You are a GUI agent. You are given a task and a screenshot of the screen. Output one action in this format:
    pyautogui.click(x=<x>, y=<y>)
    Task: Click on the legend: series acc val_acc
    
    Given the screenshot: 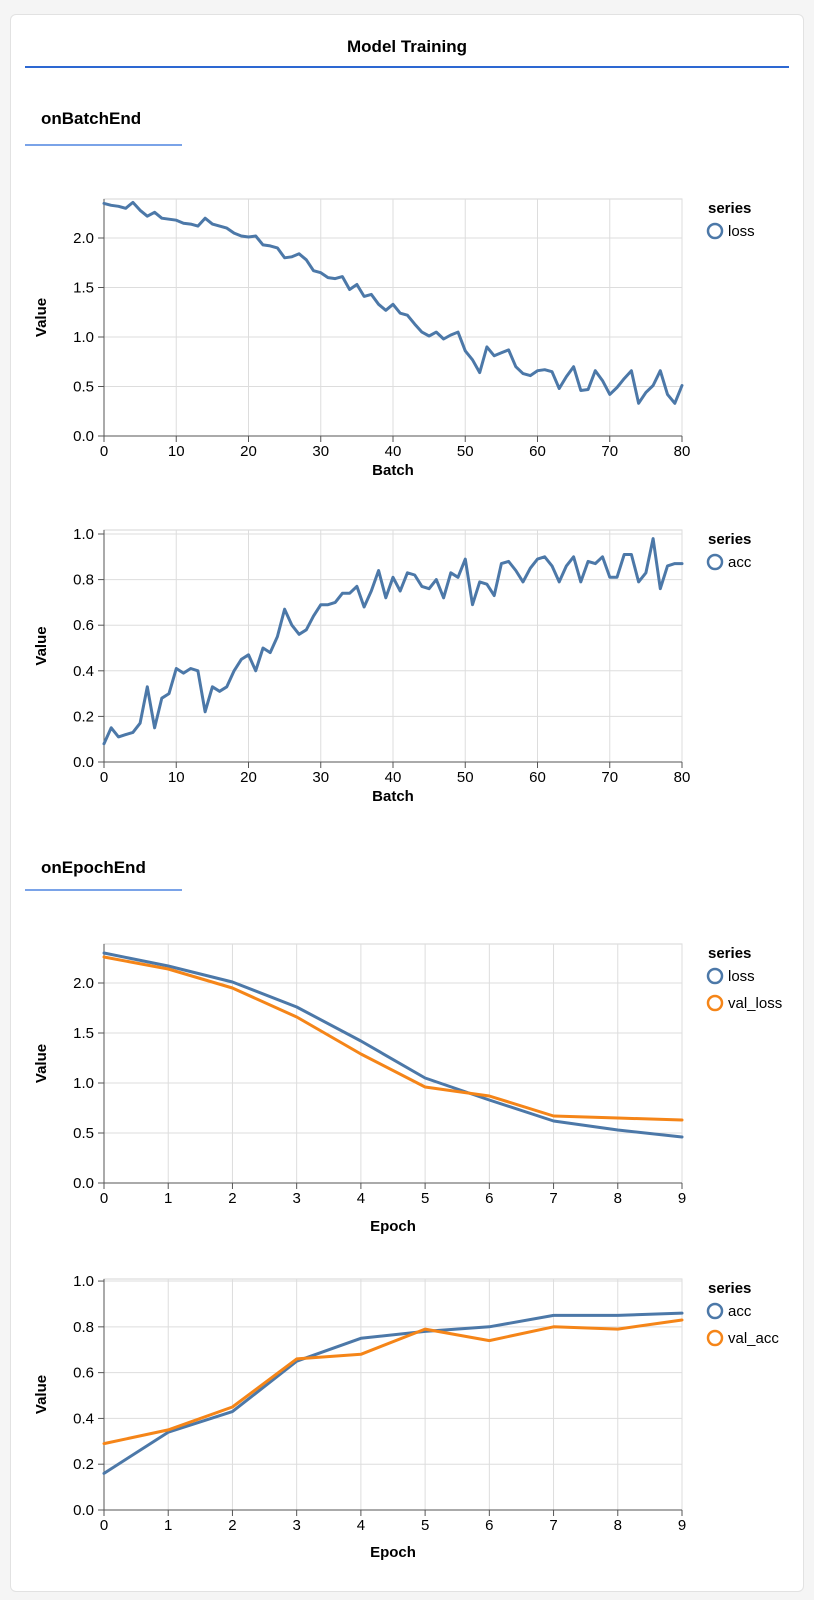 What is the action you would take?
    pyautogui.click(x=742, y=1313)
    